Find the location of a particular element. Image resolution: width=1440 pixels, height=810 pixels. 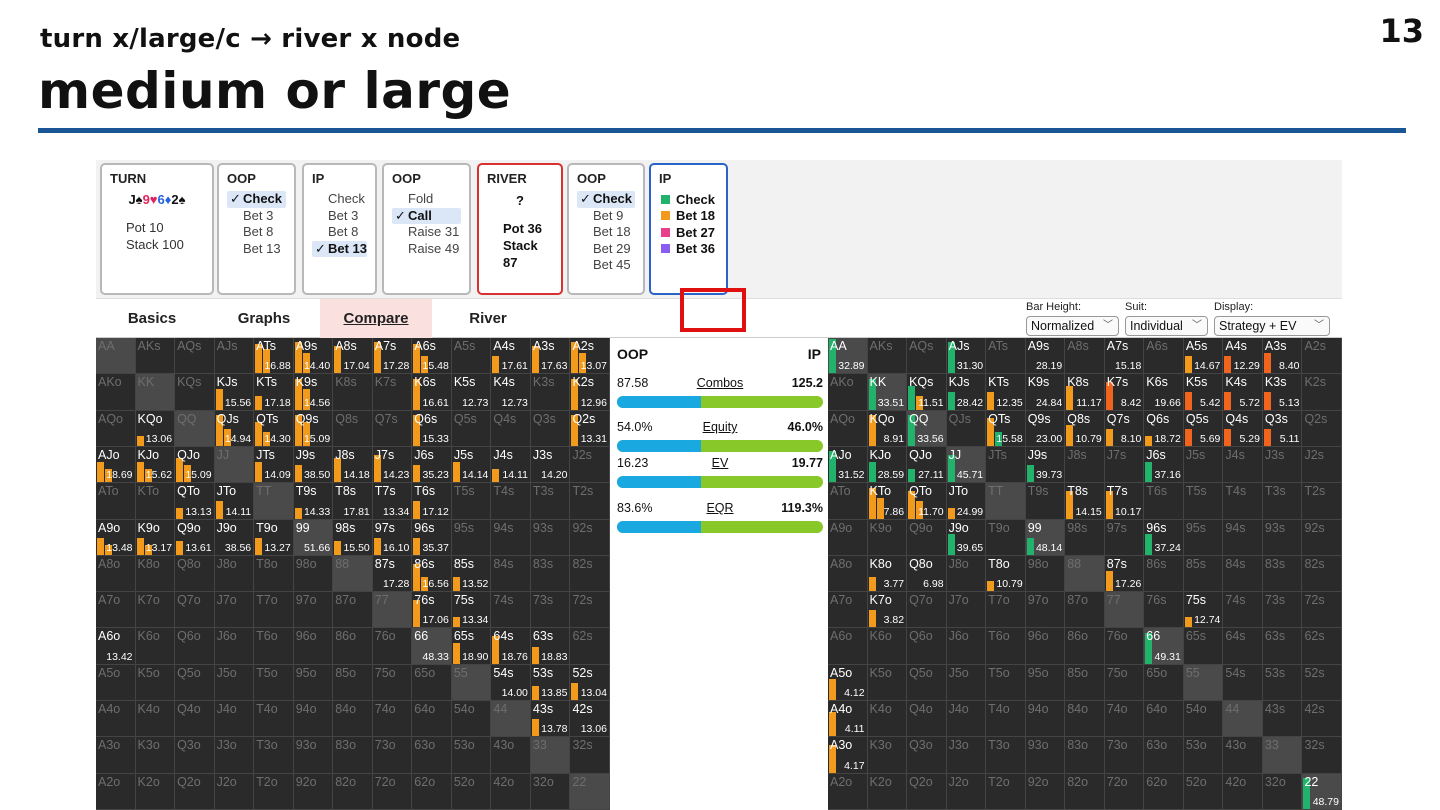

hand-cell: 92s is located at coordinates (590, 537).